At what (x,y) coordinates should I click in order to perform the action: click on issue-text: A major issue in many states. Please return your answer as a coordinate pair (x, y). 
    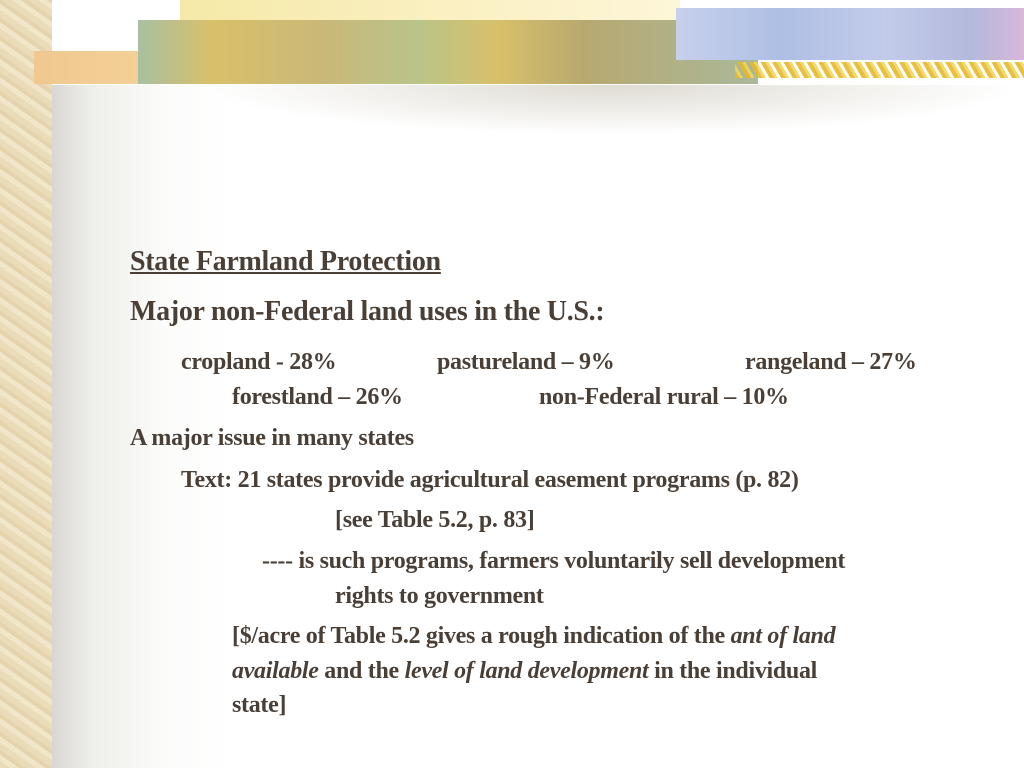
    Looking at the image, I should click on (272, 438).